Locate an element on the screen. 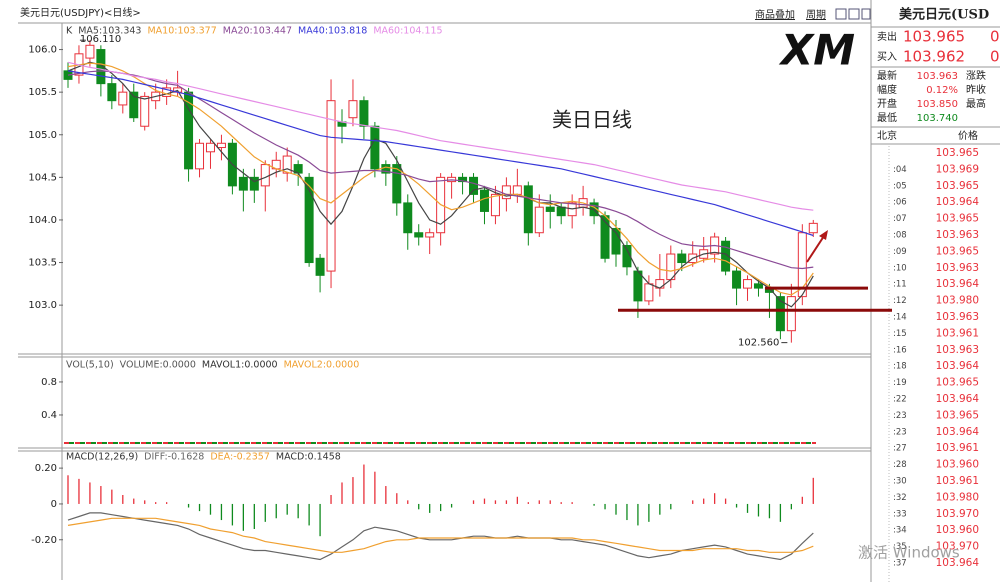 This screenshot has height=582, width=1000. window-title: 美元日元(USDJPY)<日线> is located at coordinates (80, 12).